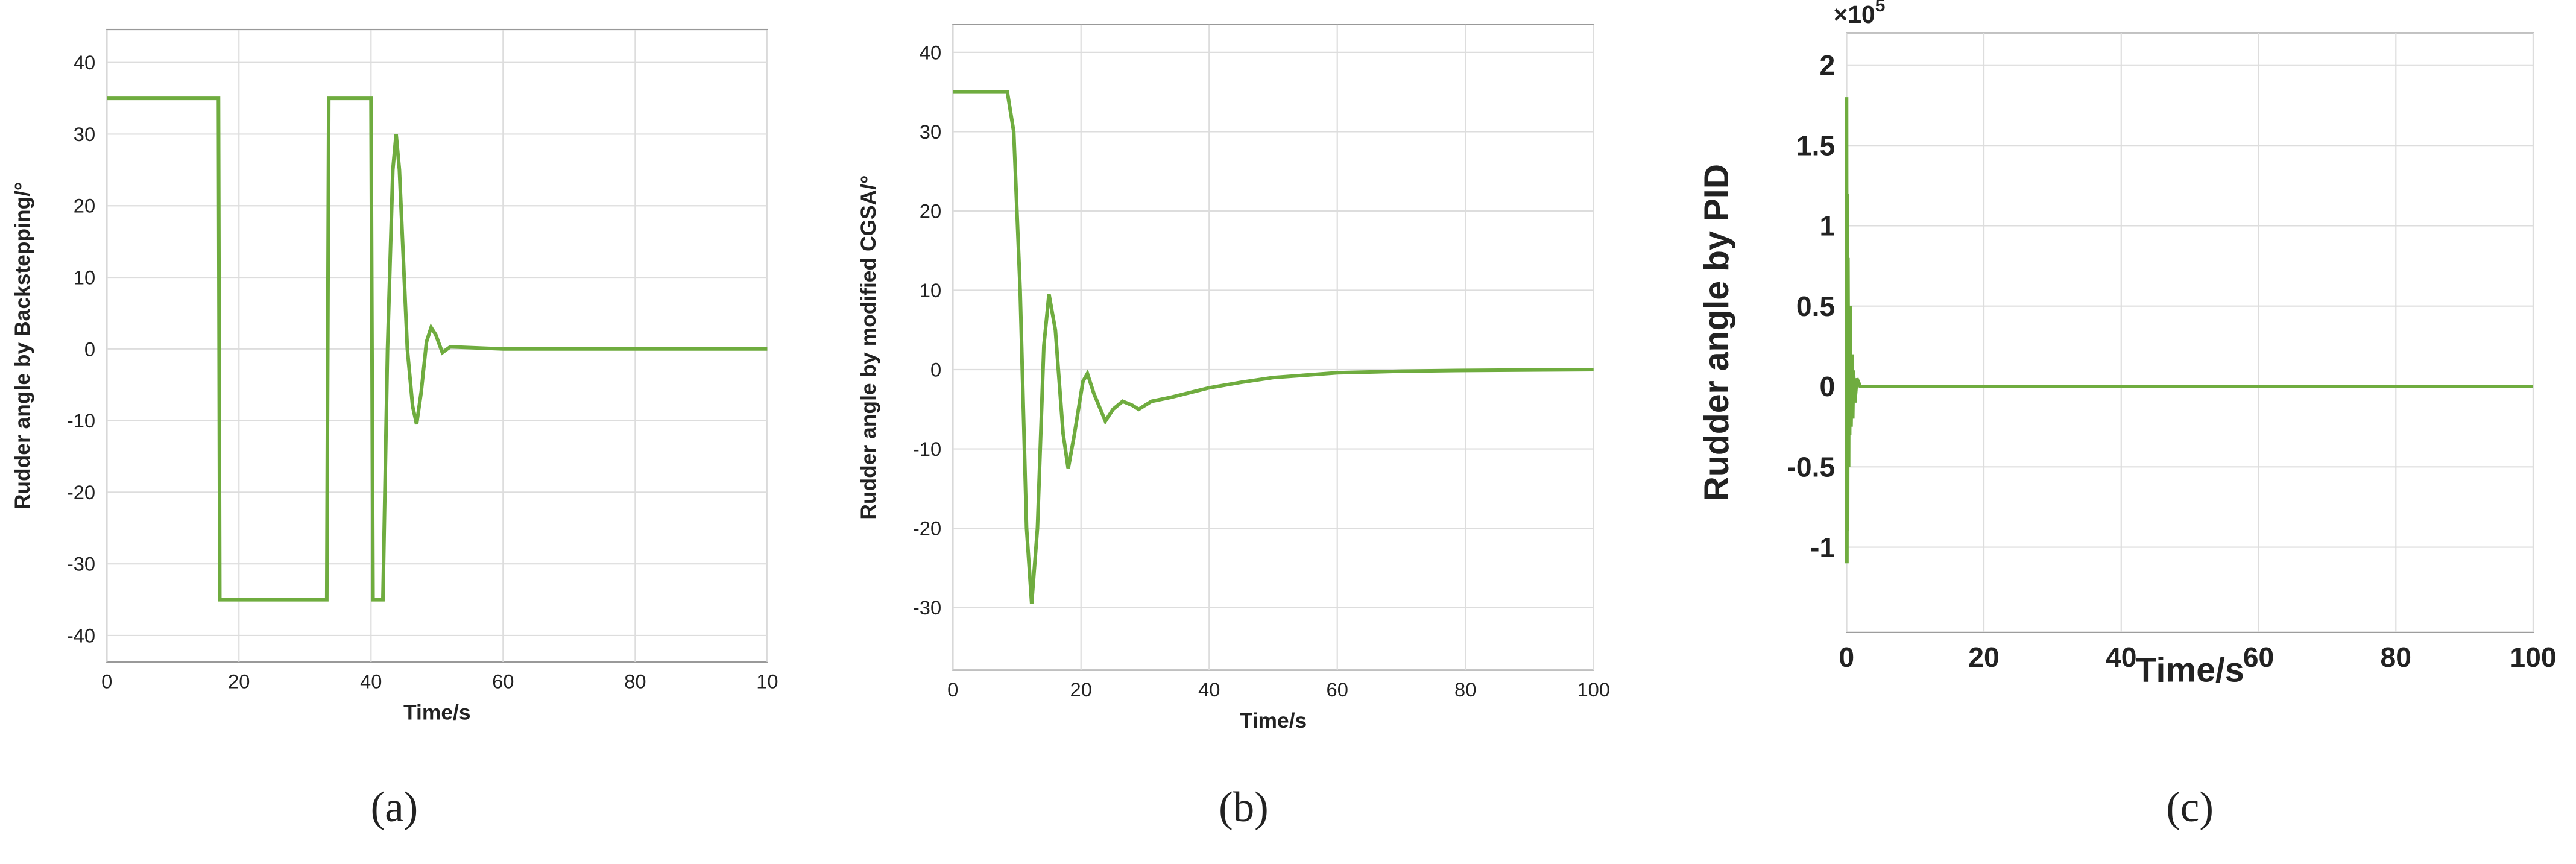 Image resolution: width=2576 pixels, height=864 pixels. I want to click on y-tick-label: -1, so click(1822, 547).